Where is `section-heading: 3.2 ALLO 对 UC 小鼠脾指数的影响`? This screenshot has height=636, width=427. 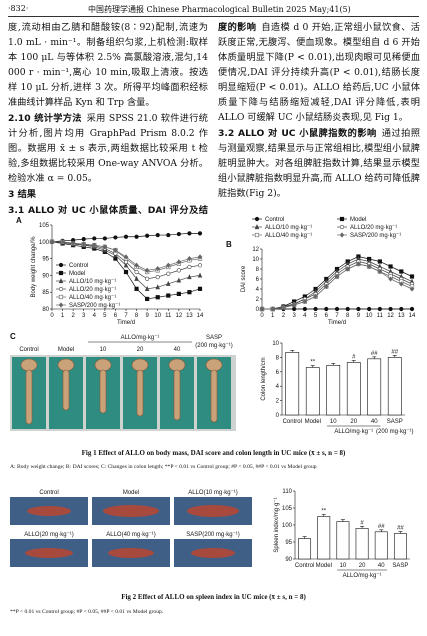
section-heading: 3.2 ALLO 对 UC 小鼠脾指数的影响 is located at coordinates (297, 133).